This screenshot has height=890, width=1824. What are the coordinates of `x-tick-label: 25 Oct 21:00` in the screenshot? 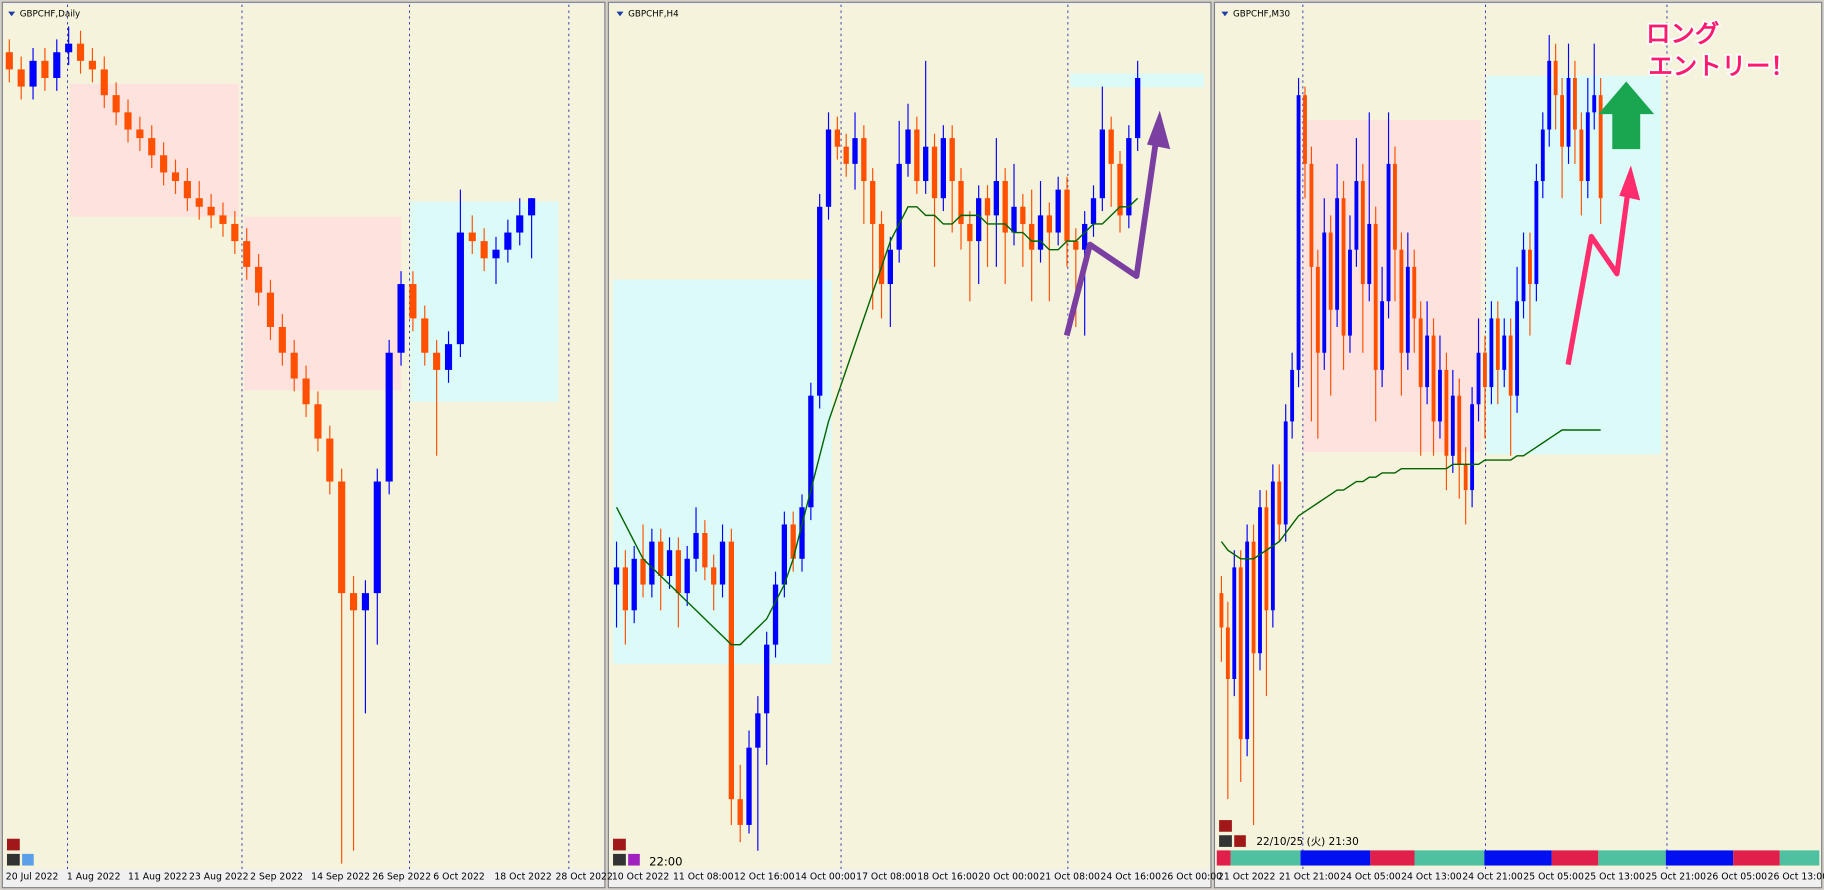 It's located at (1675, 877).